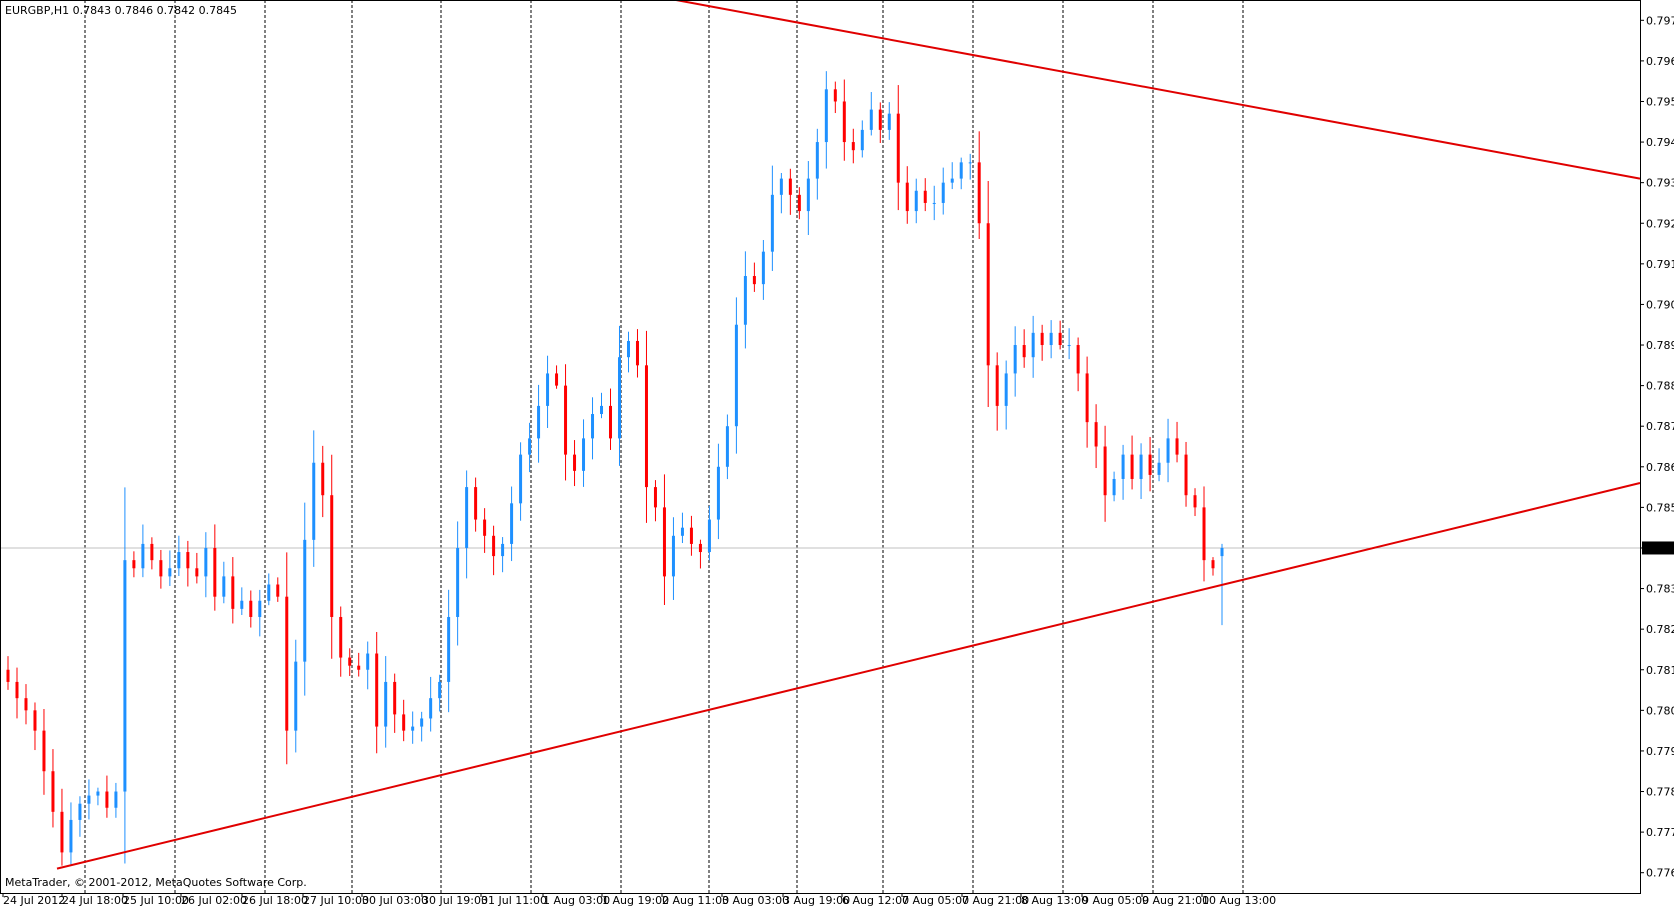 This screenshot has height=907, width=1674. I want to click on x-tick-label: 1 Aug 03:00, so click(576, 900).